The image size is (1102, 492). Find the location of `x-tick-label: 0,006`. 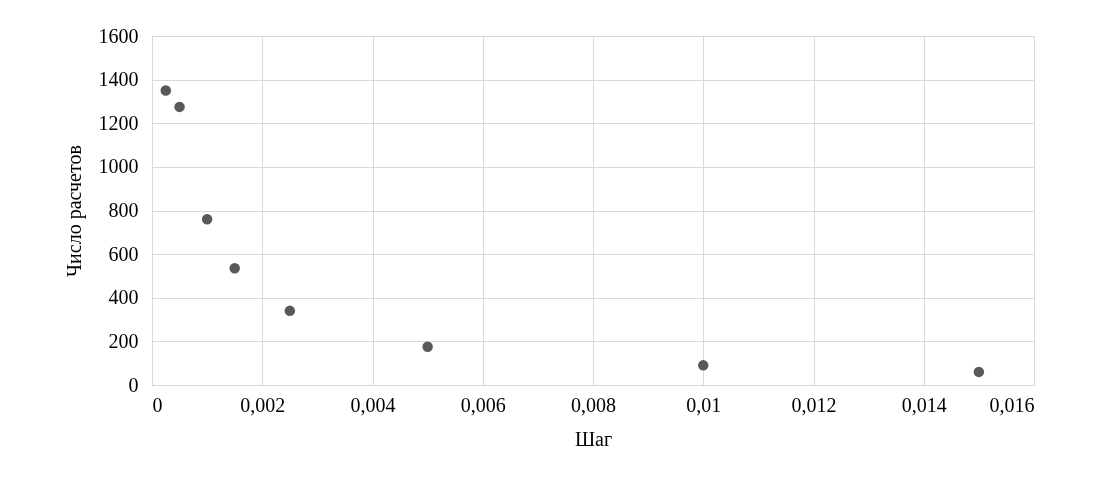

x-tick-label: 0,006 is located at coordinates (483, 404).